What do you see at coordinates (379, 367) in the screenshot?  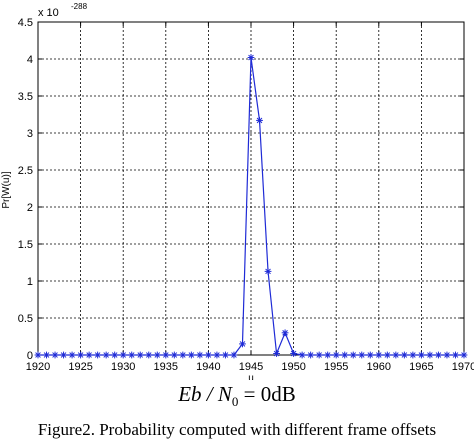 I see `x-tick-label: 1960` at bounding box center [379, 367].